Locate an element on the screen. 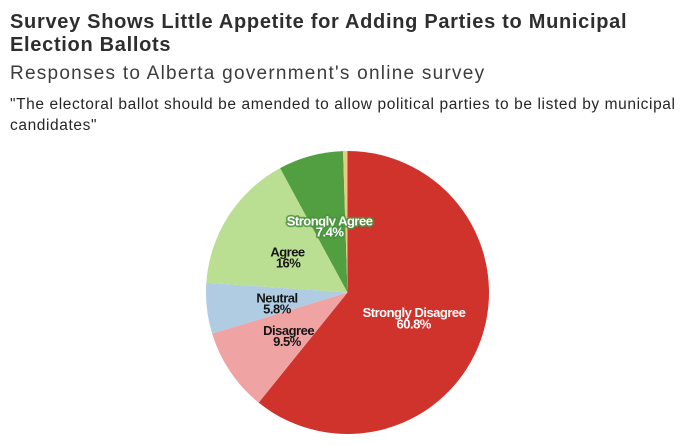 The height and width of the screenshot is (445, 700). svg-text: Disagree is located at coordinates (288, 330).